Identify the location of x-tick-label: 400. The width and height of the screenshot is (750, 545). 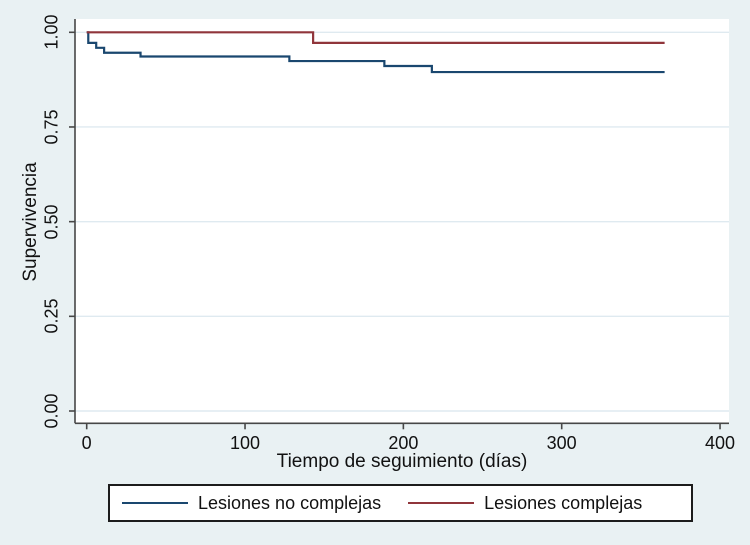
(720, 443).